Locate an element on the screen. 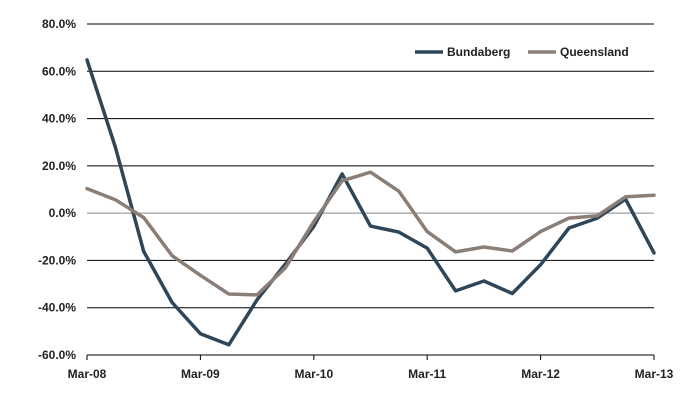 This screenshot has height=400, width=700. y-tick-label: 40.0% is located at coordinates (59, 119).